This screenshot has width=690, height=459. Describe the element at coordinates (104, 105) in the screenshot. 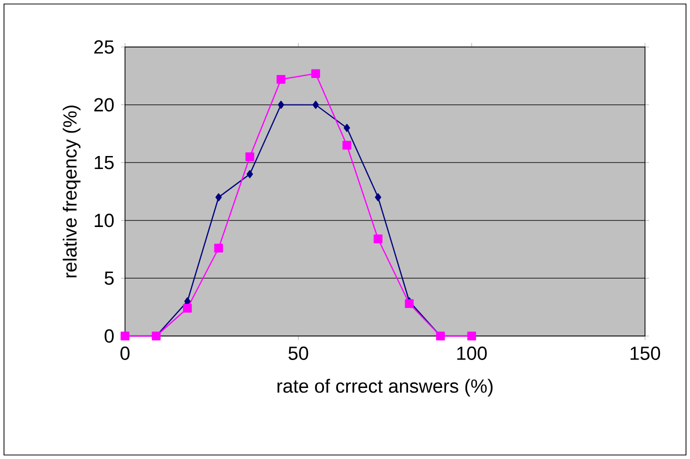

I see `y-tick-label: 20` at that location.